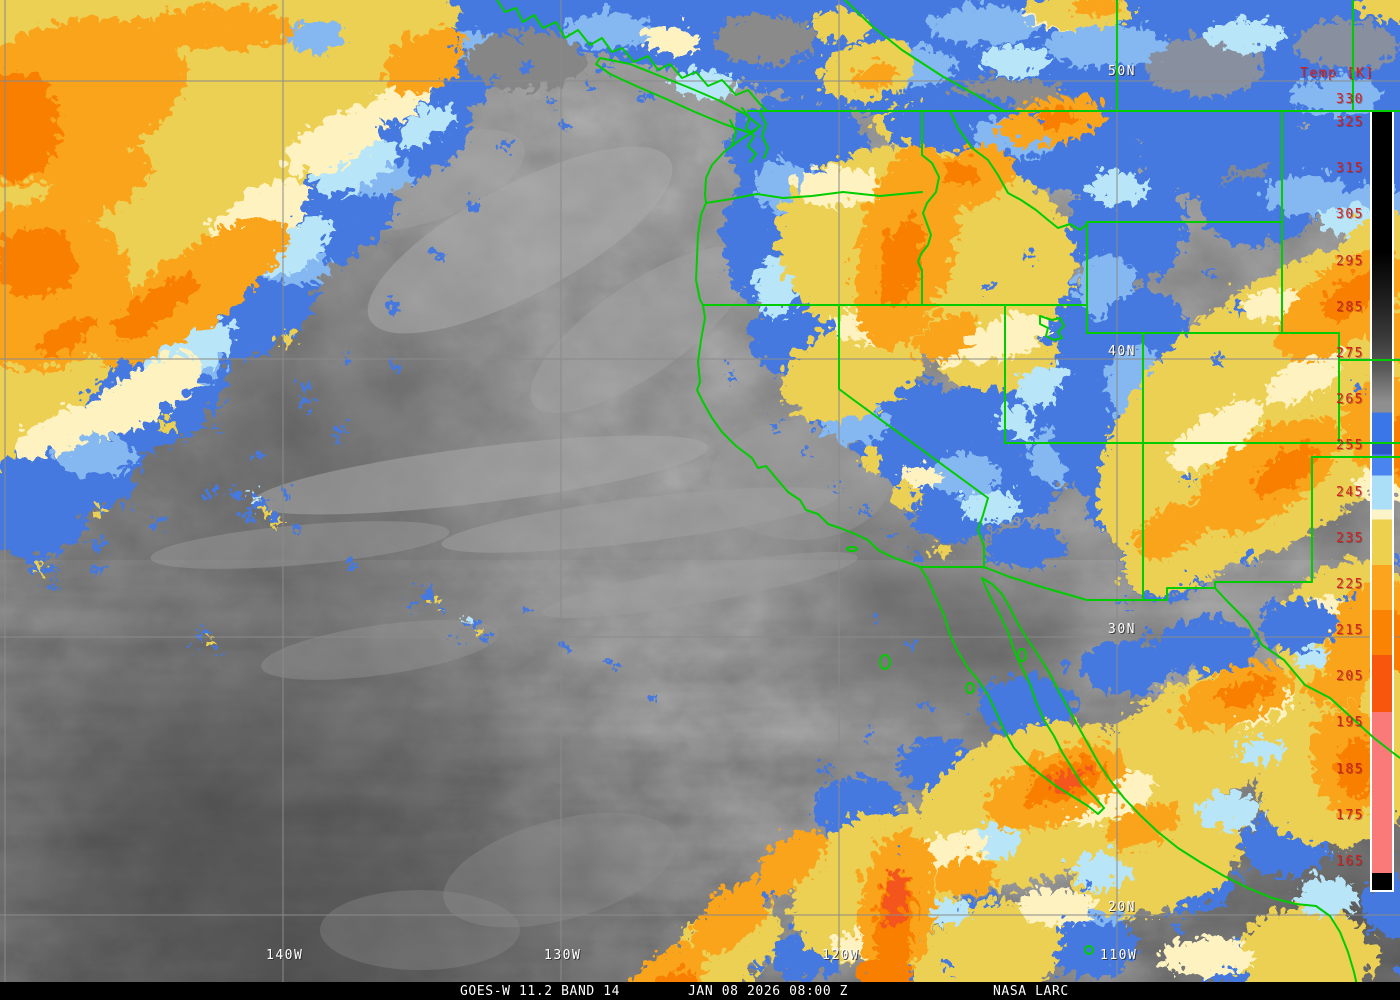 The height and width of the screenshot is (1000, 1400). What do you see at coordinates (1122, 907) in the screenshot?
I see `latlon-label: 20N` at bounding box center [1122, 907].